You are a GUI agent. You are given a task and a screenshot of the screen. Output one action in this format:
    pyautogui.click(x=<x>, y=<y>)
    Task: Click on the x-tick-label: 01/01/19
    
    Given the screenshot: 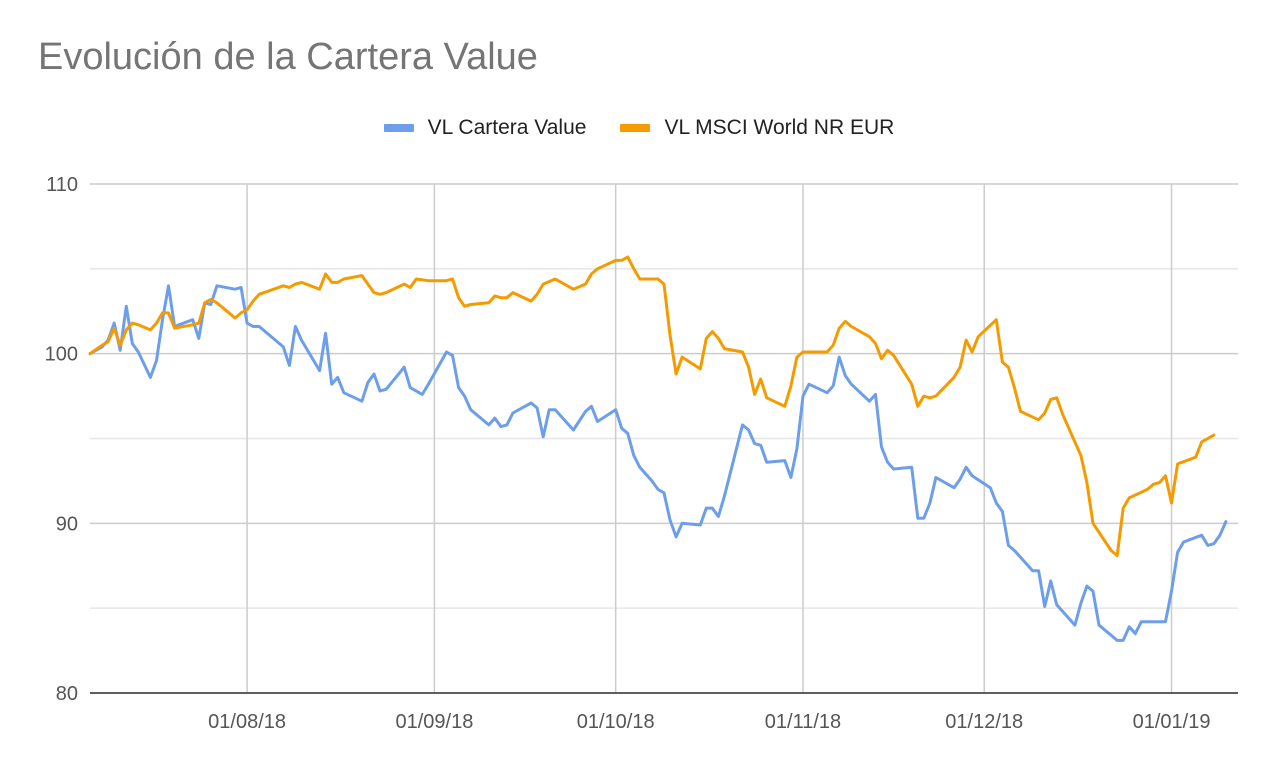 What is the action you would take?
    pyautogui.click(x=1172, y=722)
    